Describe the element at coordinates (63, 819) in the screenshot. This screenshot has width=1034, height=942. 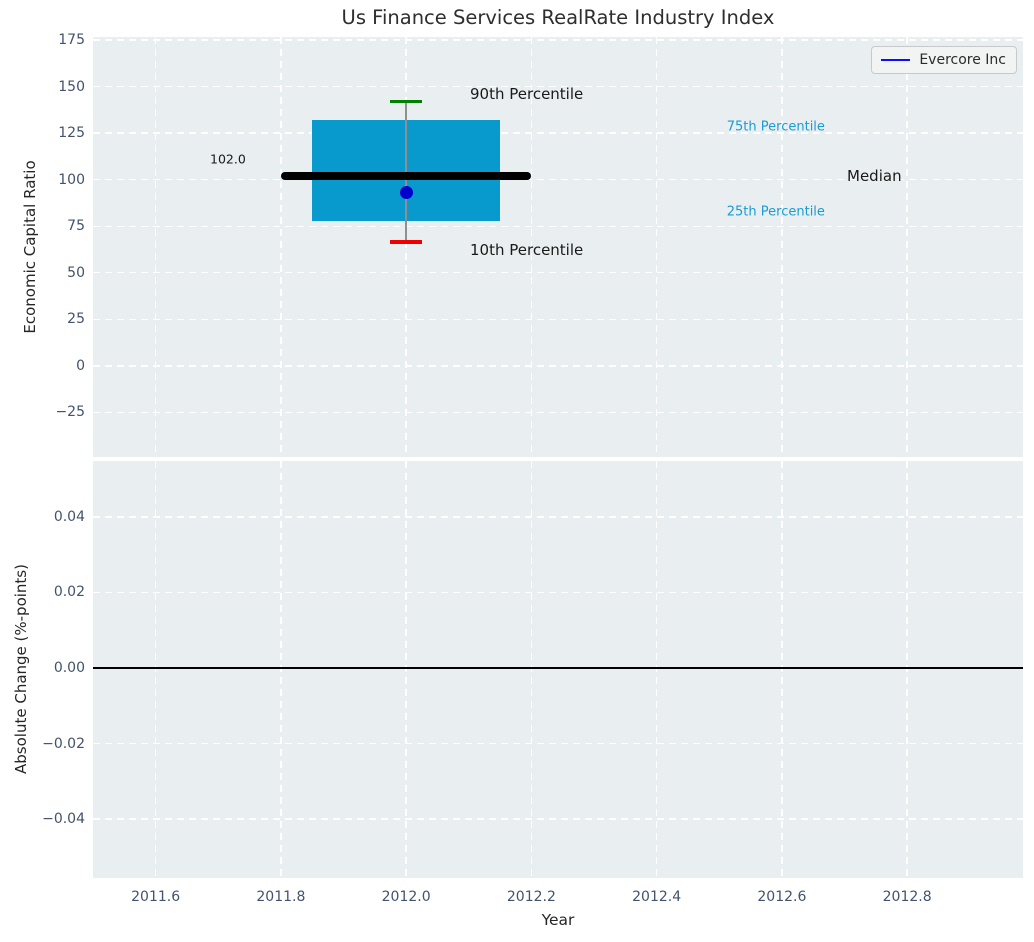
I see `y-tick-label: −0.04` at that location.